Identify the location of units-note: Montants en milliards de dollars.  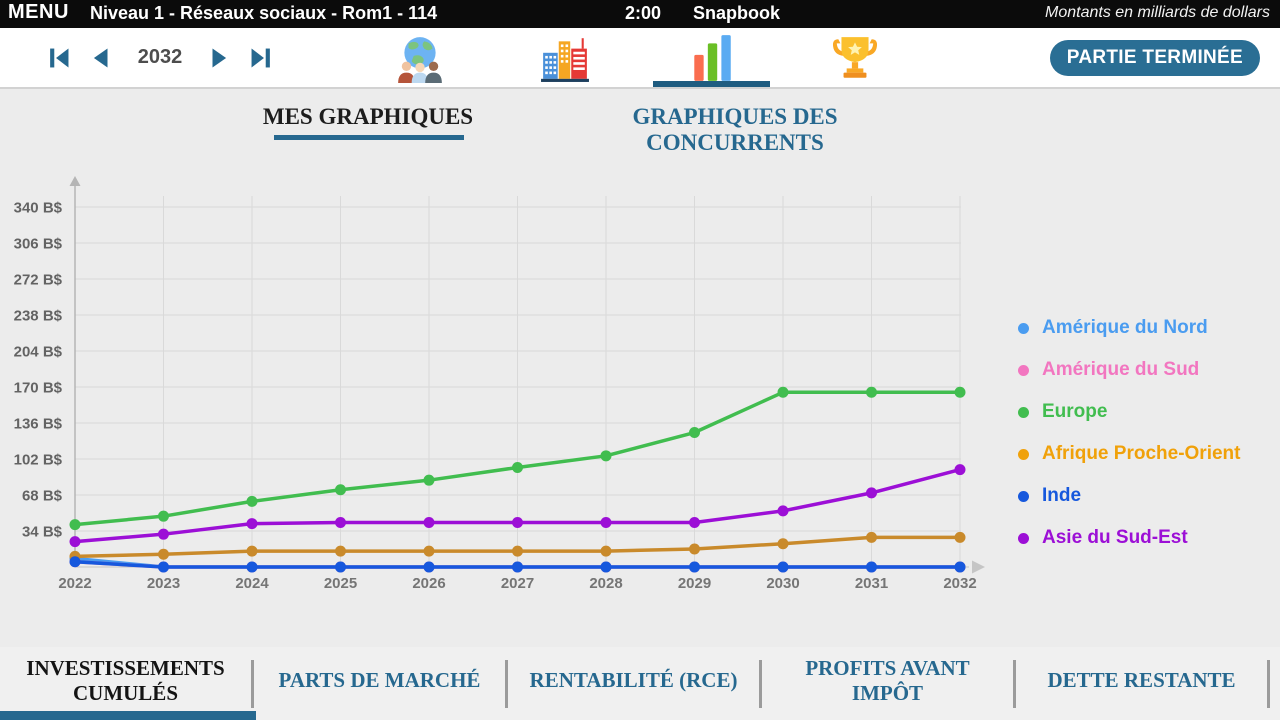
(1157, 12).